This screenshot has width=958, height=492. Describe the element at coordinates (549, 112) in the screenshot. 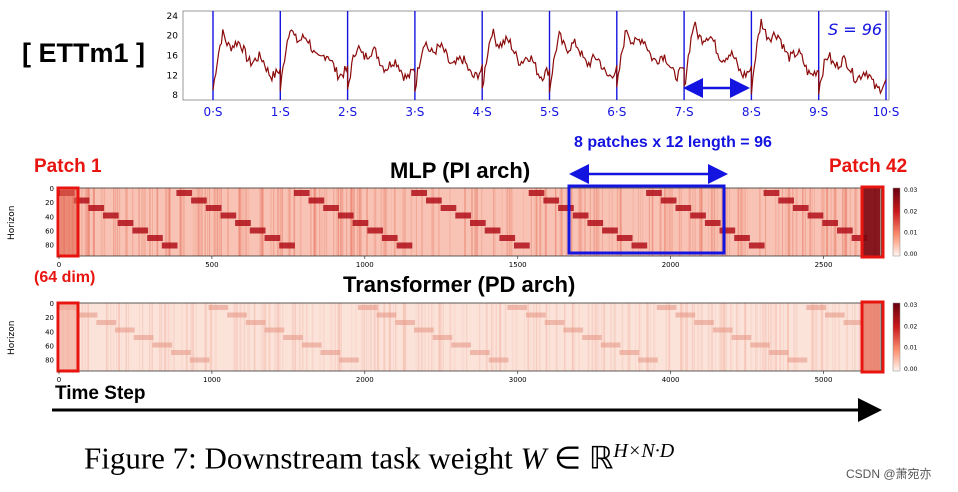

I see `x-tick-label: 5·S` at that location.